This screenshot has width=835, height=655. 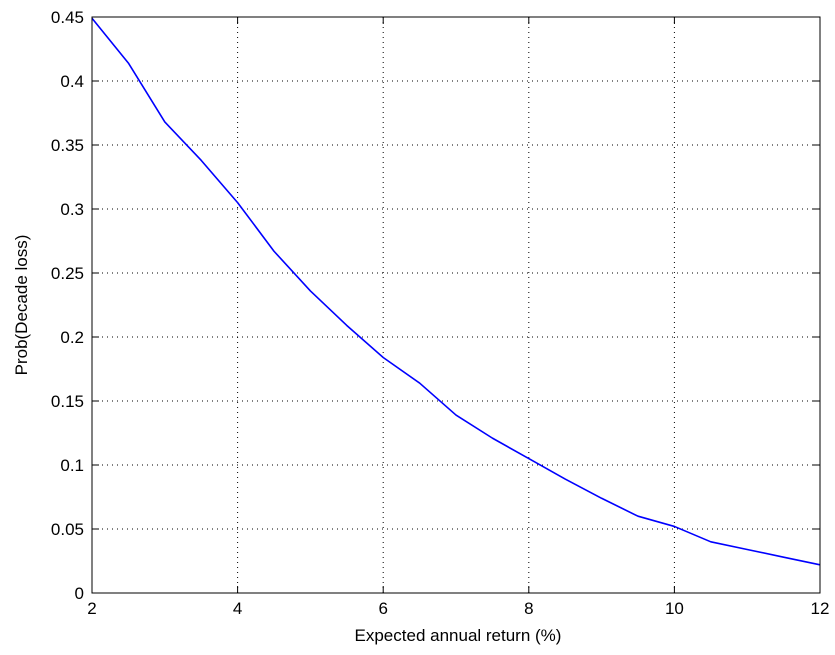 What do you see at coordinates (67, 401) in the screenshot?
I see `y-tick-label: 0.15` at bounding box center [67, 401].